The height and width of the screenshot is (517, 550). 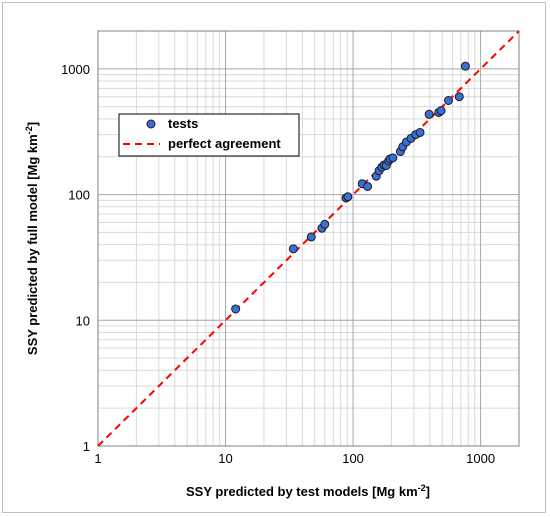 What do you see at coordinates (302, 491) in the screenshot?
I see `x-axis-title-main: SSY predicted by test models [Mg km` at bounding box center [302, 491].